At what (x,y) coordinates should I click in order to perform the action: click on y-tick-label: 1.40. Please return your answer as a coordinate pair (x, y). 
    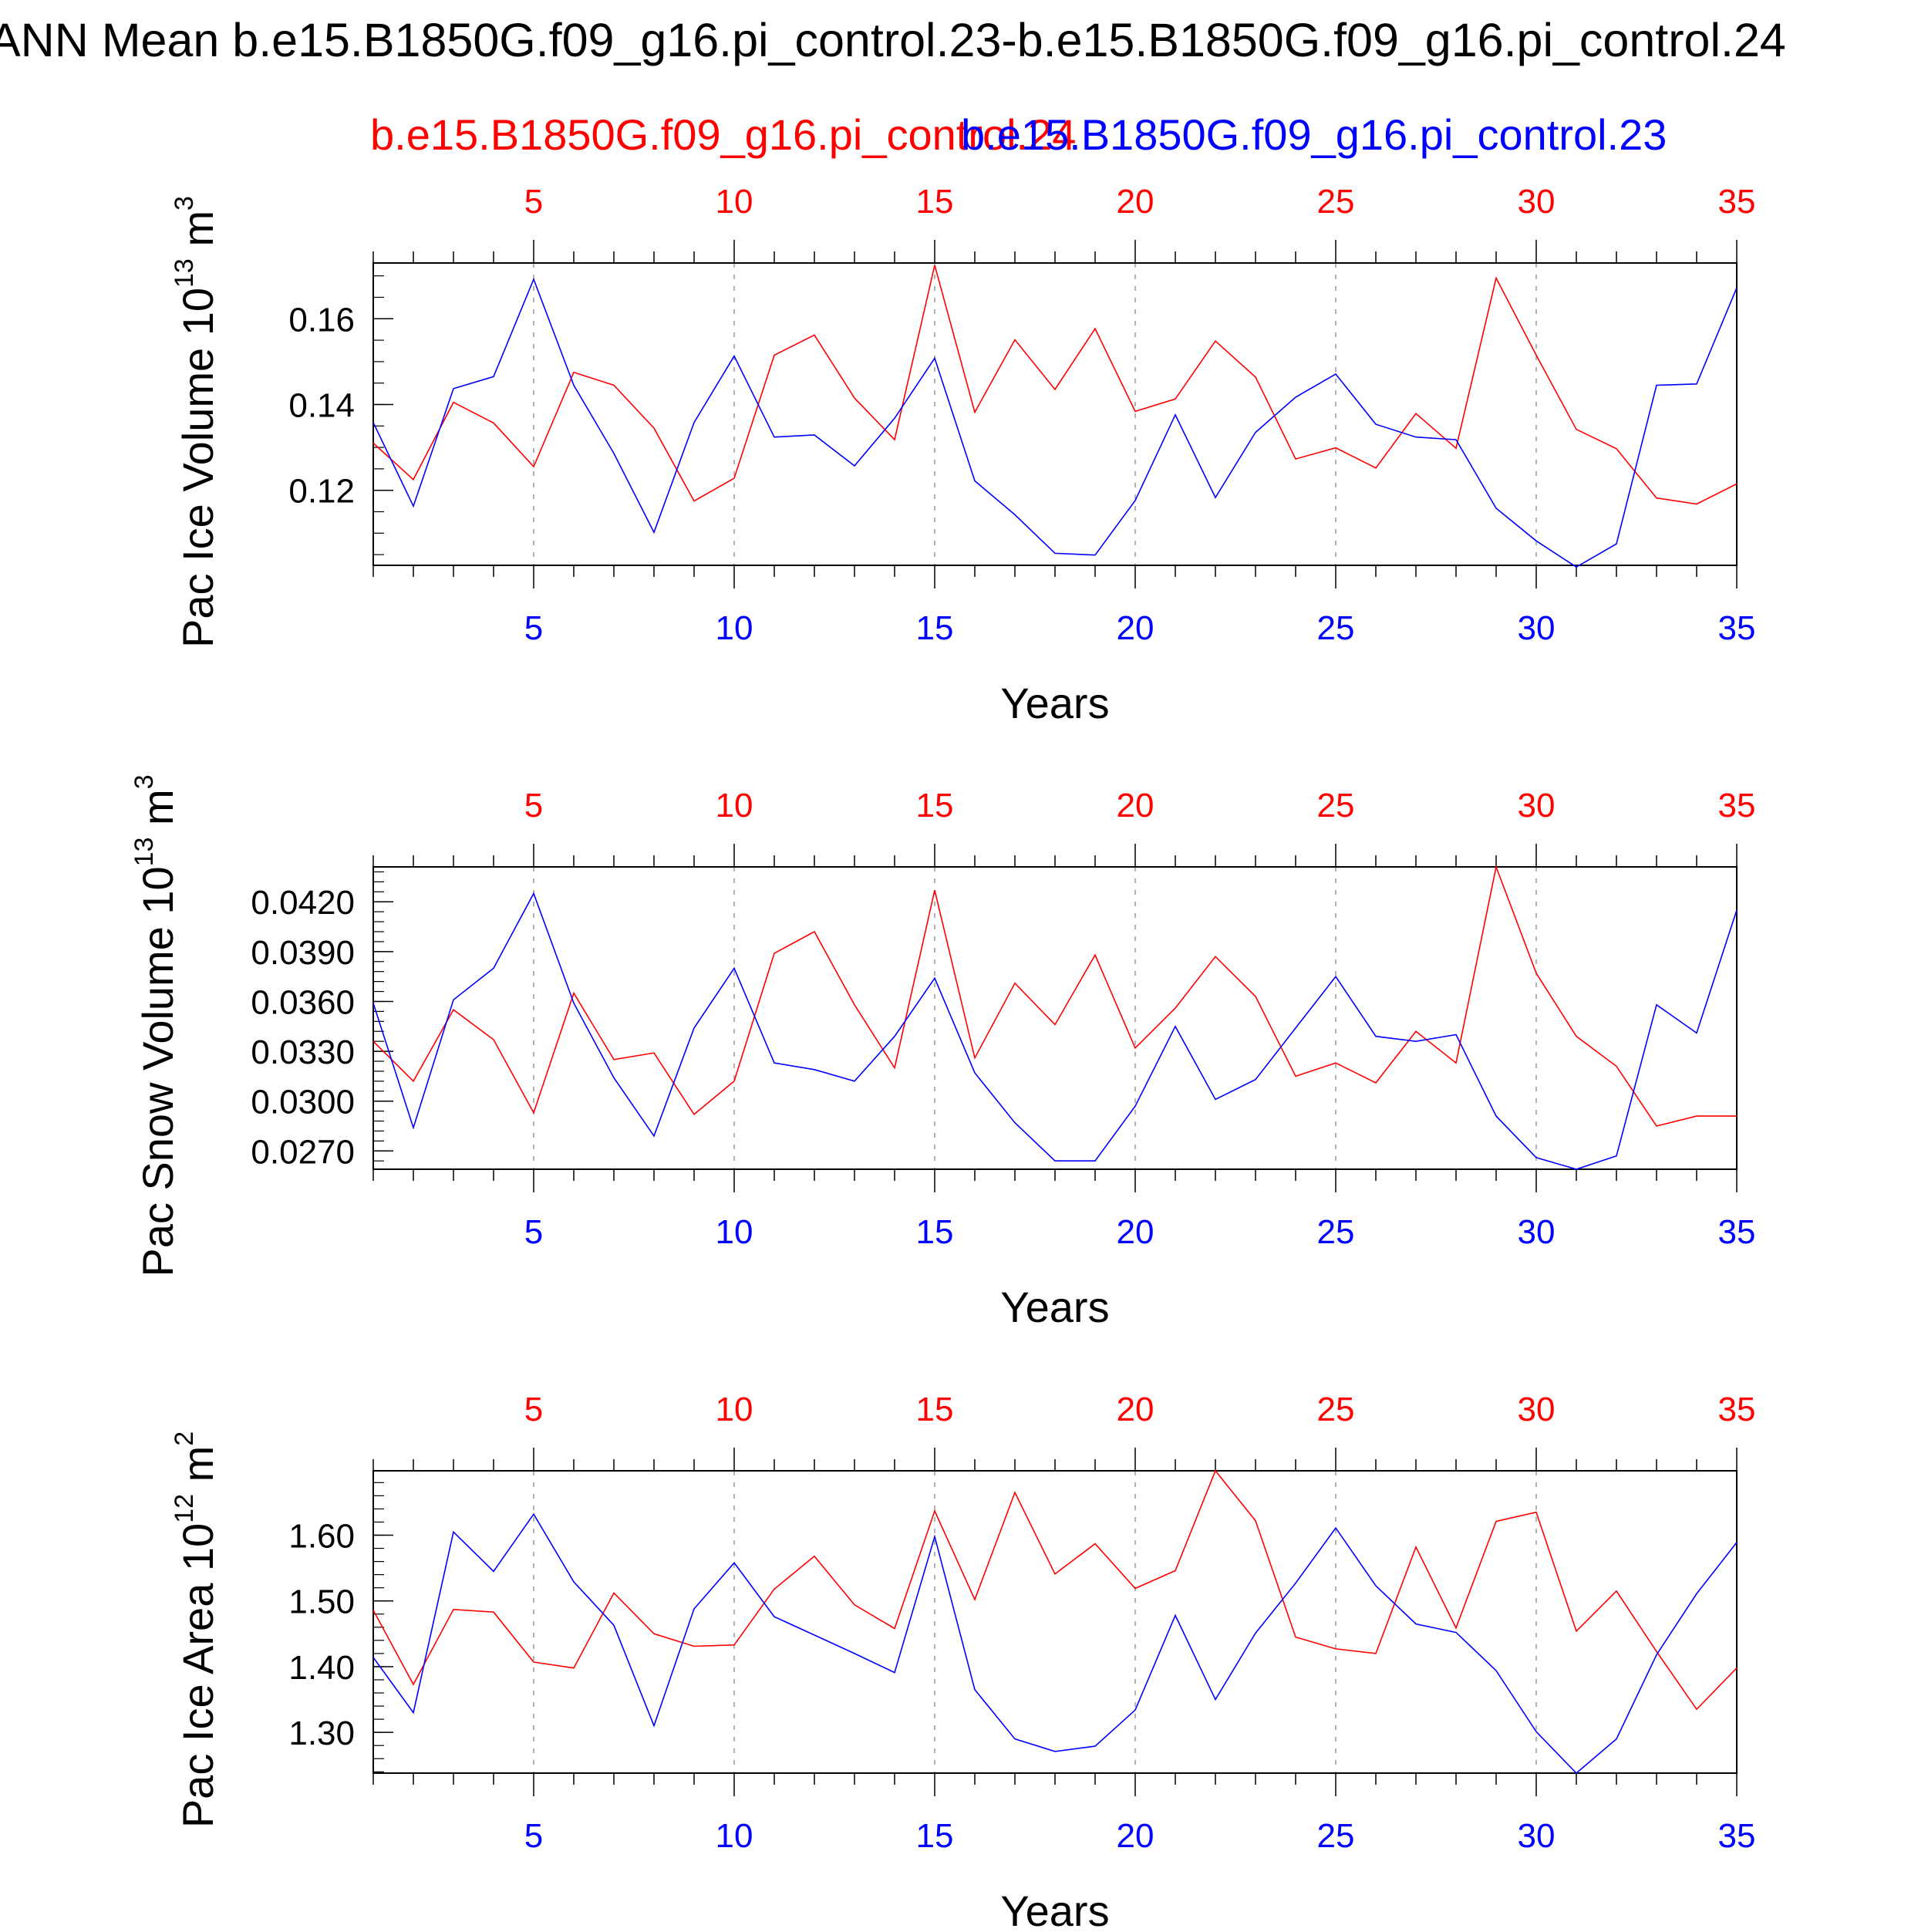
    Looking at the image, I should click on (321, 1668).